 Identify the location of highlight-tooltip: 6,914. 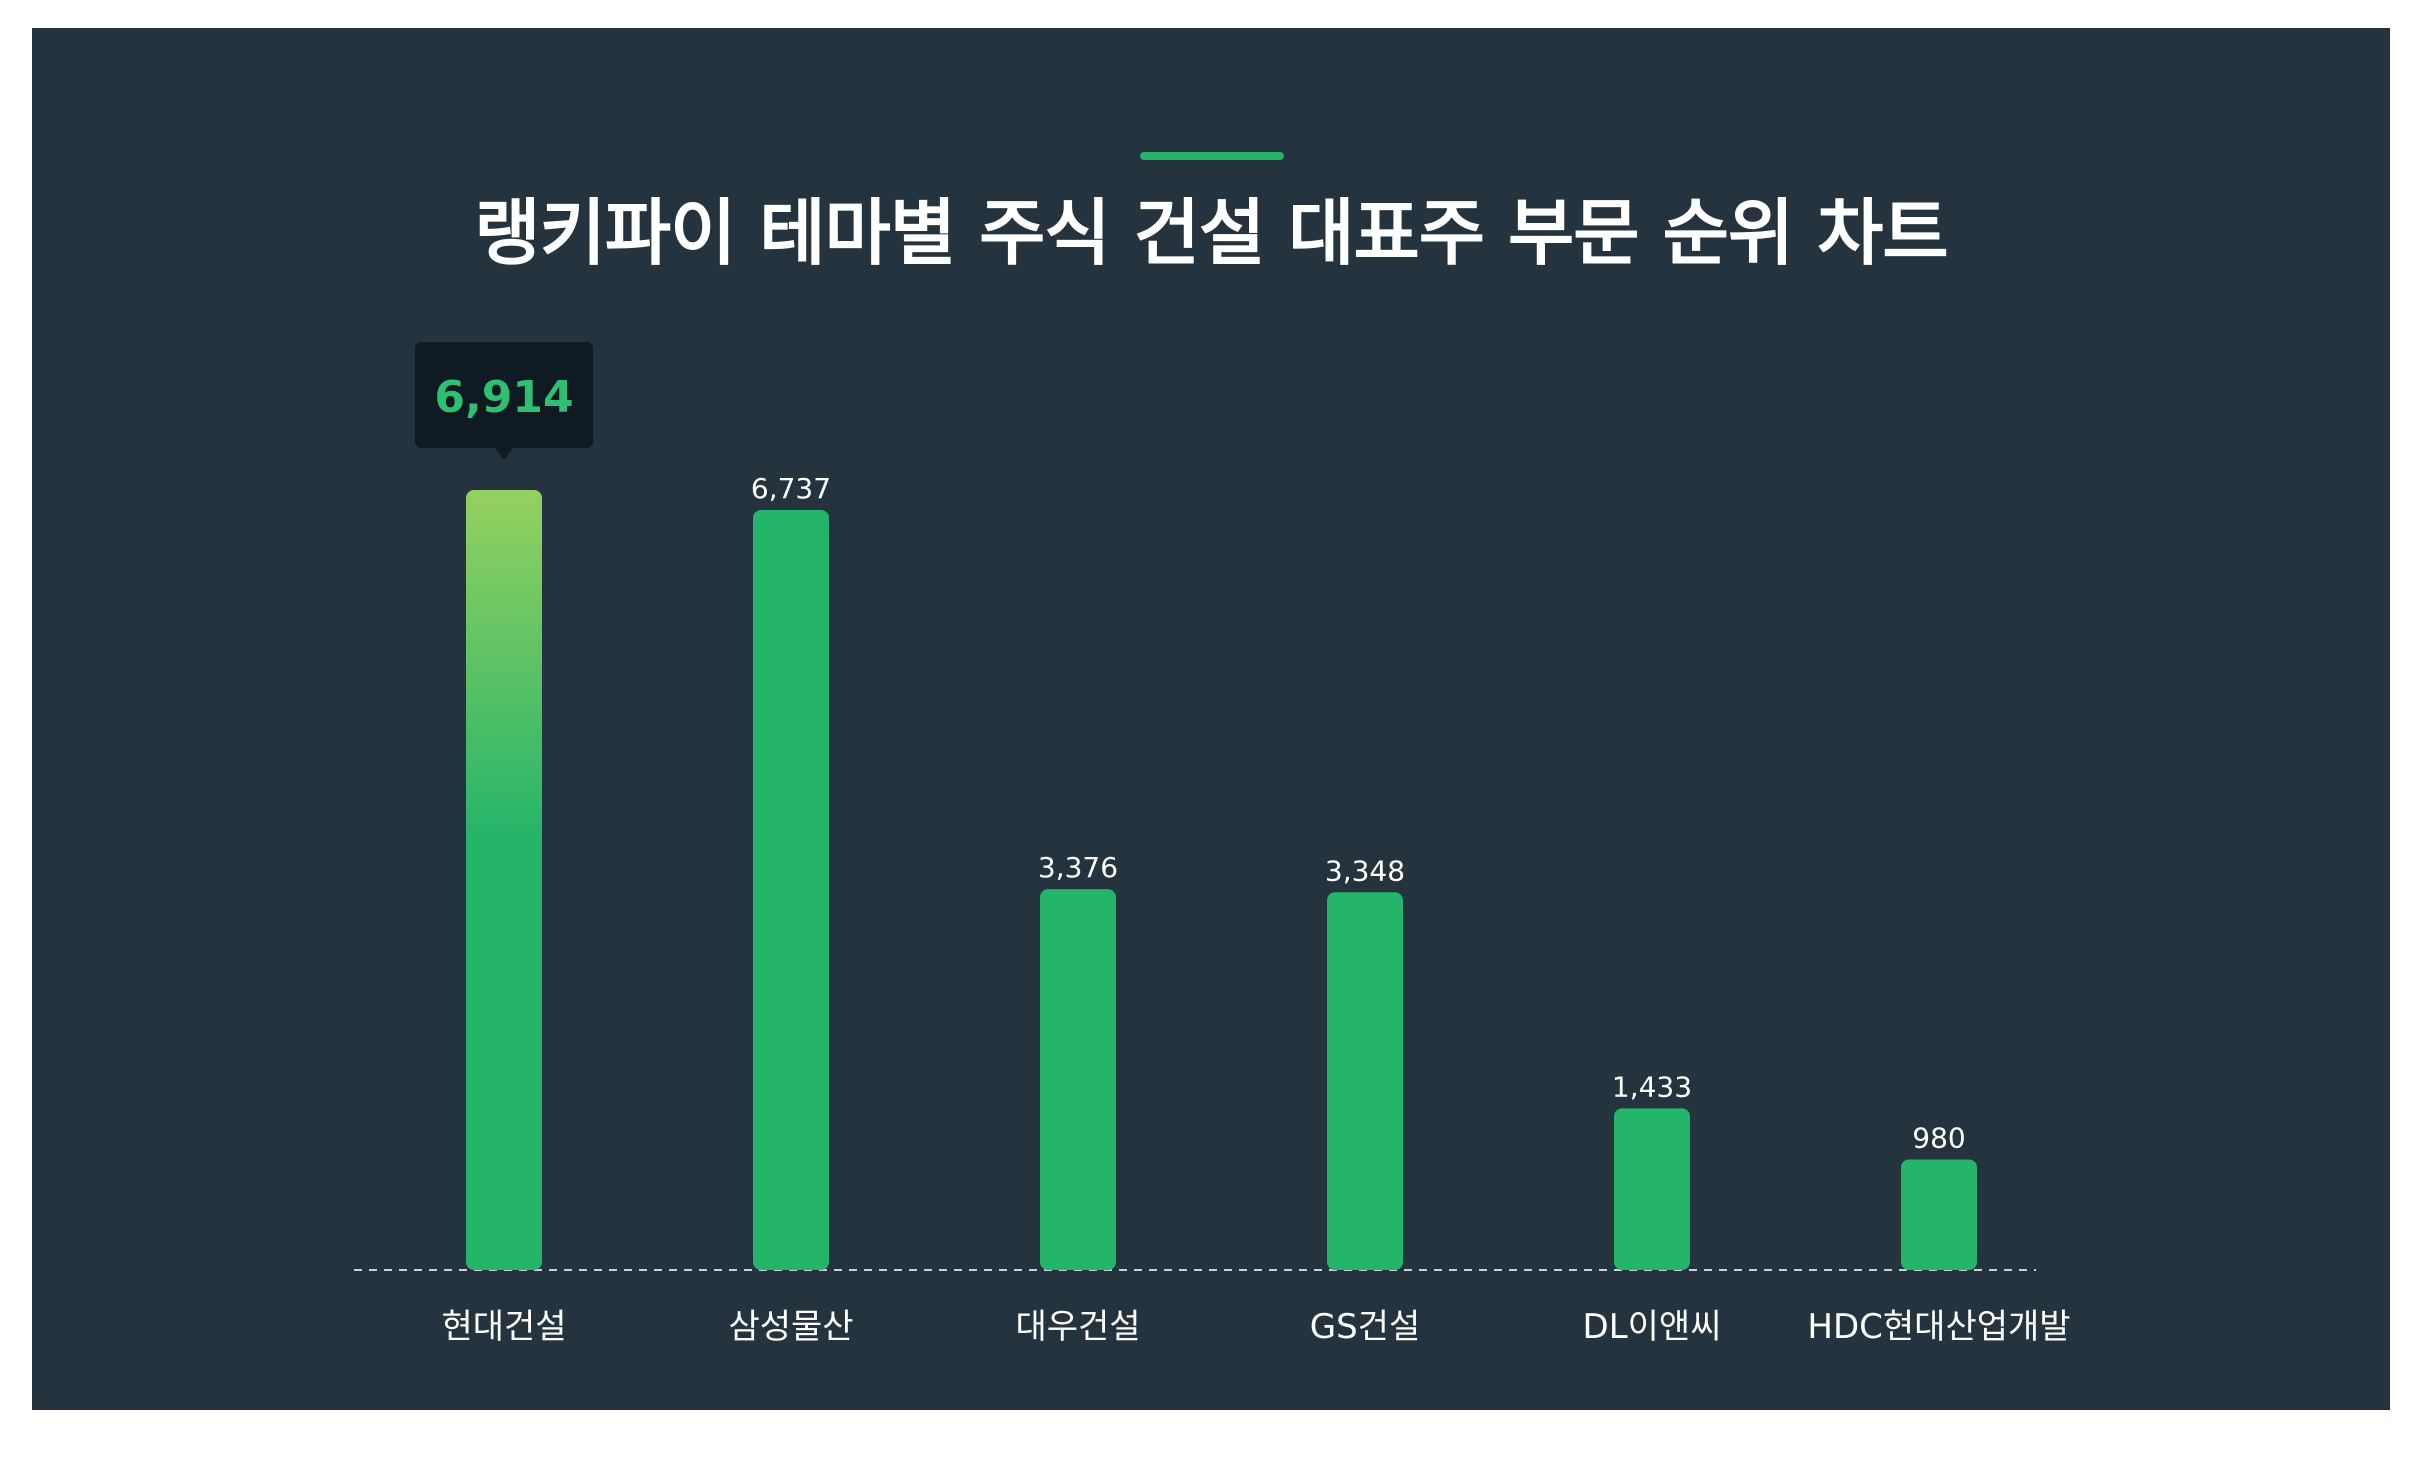
(504, 401).